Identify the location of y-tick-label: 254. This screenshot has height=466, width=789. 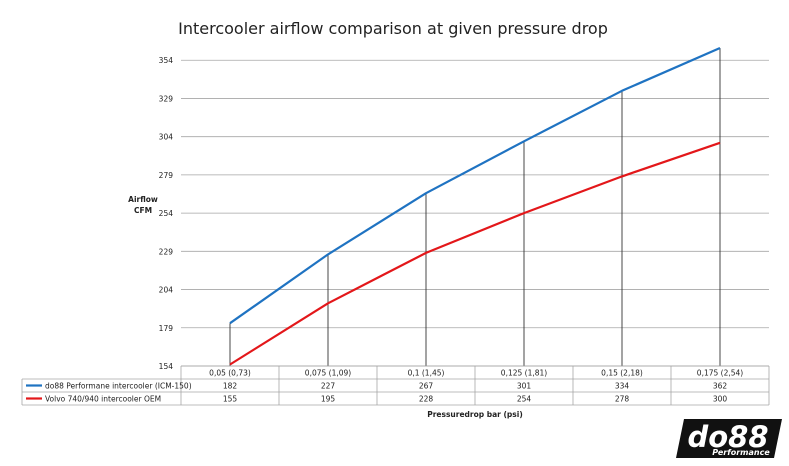
(166, 213).